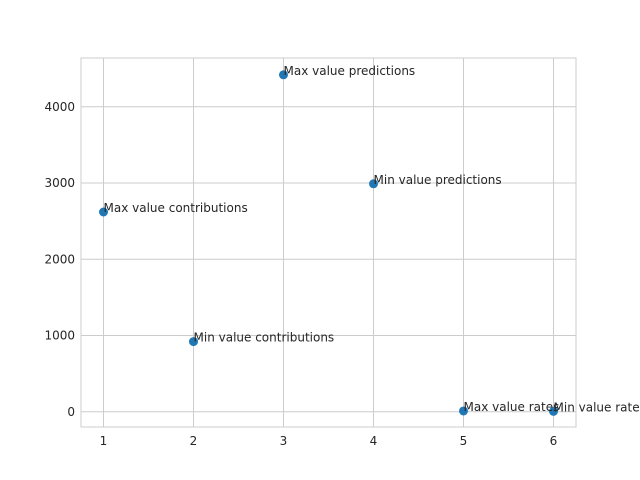  What do you see at coordinates (329, 441) in the screenshot?
I see `x-axis-ticks: 1 2 3 4 5 6` at bounding box center [329, 441].